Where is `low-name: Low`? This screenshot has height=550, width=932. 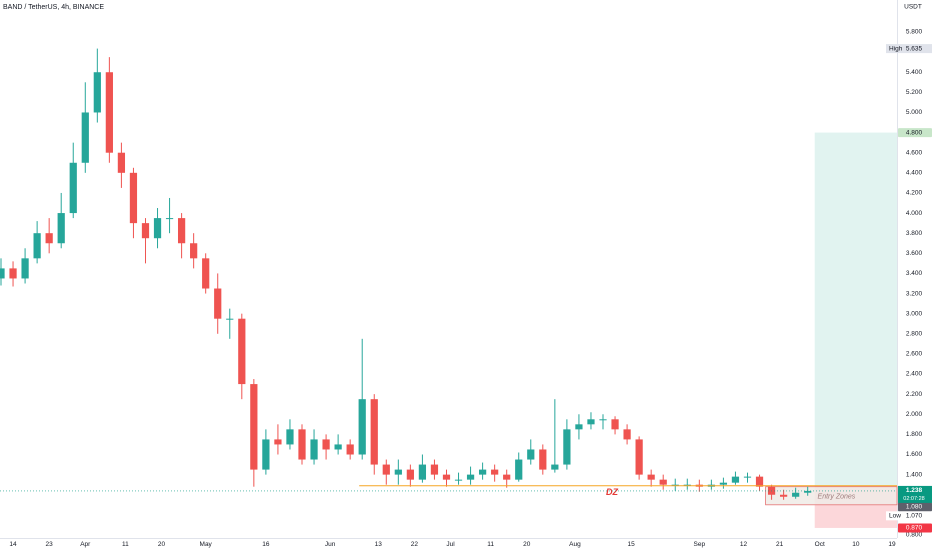 low-name: Low is located at coordinates (895, 516).